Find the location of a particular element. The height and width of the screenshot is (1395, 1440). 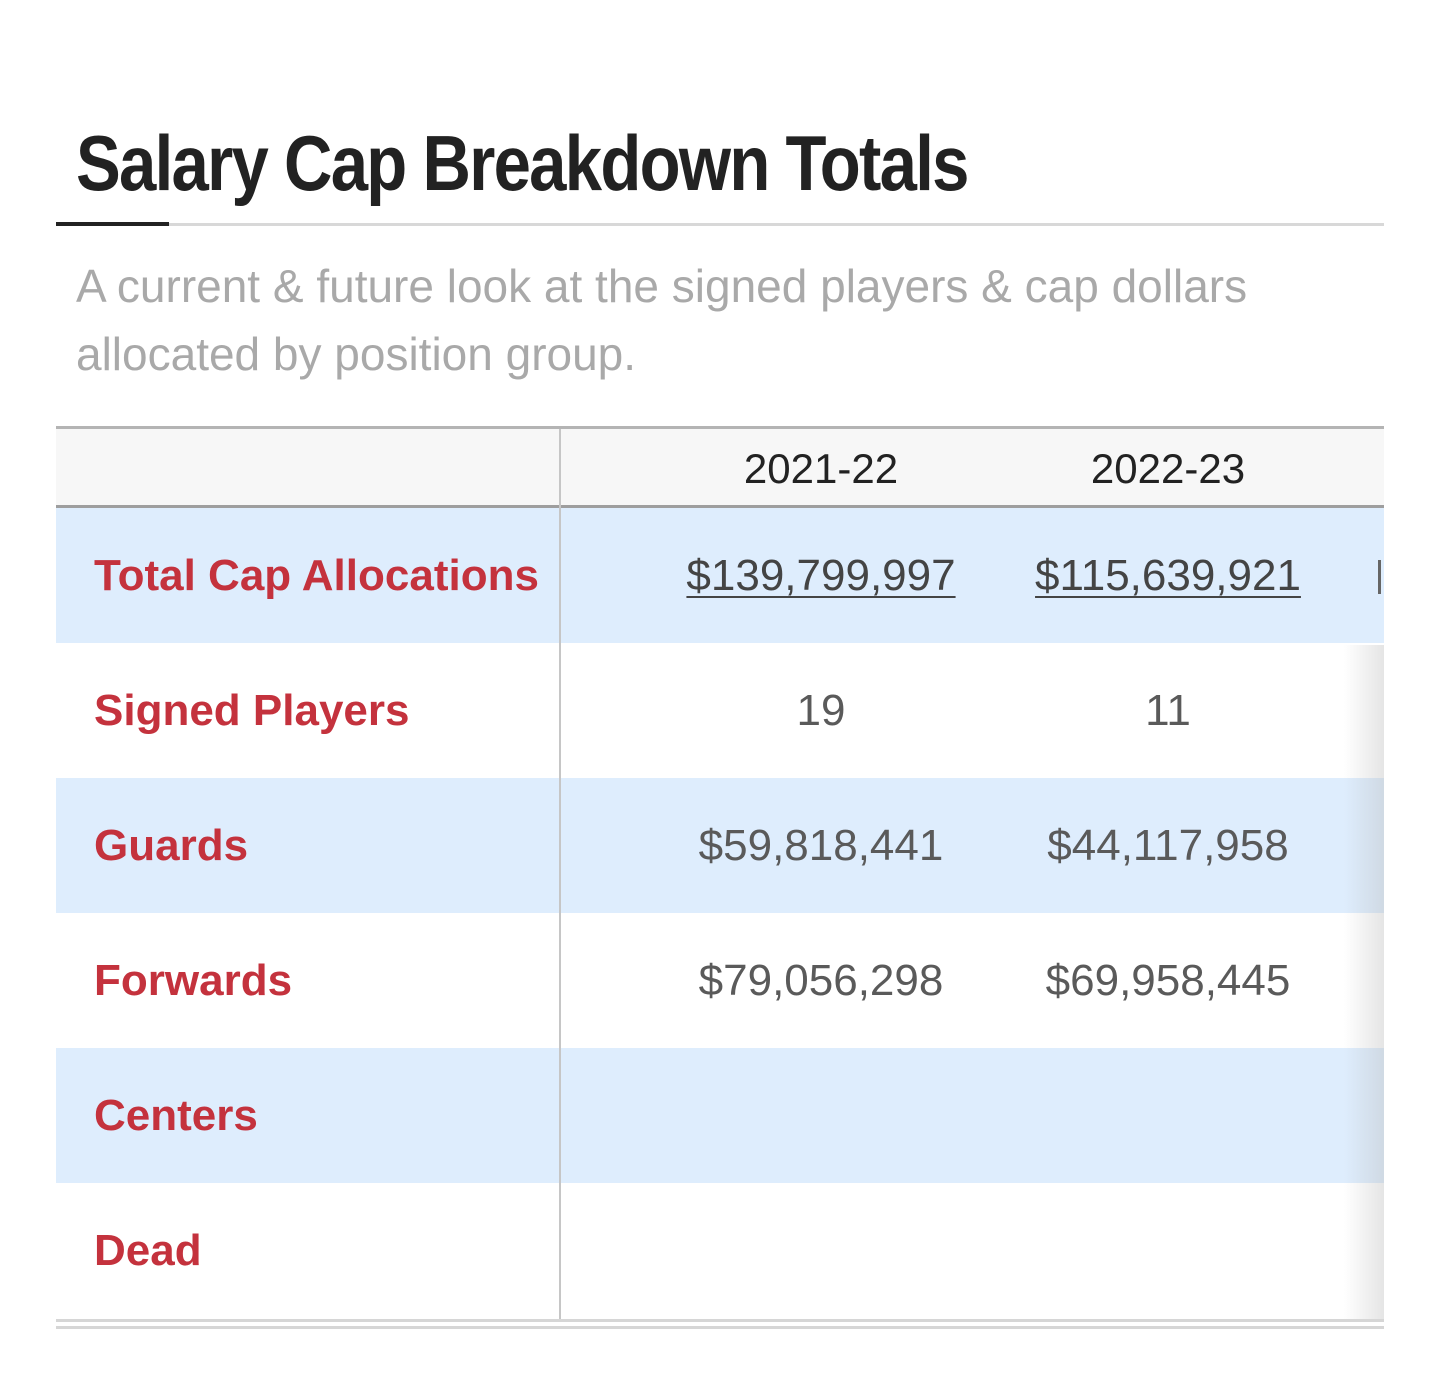

row-label-signed-players: Signed Players is located at coordinates (252, 710).